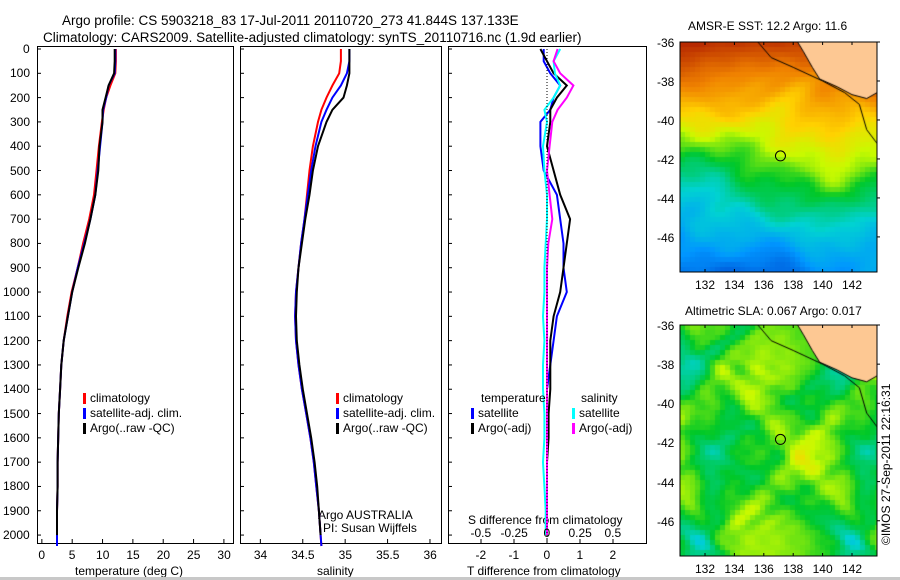 The image size is (900, 580). Describe the element at coordinates (335, 571) in the screenshot. I see `salinity-xlabel: salinity` at that location.